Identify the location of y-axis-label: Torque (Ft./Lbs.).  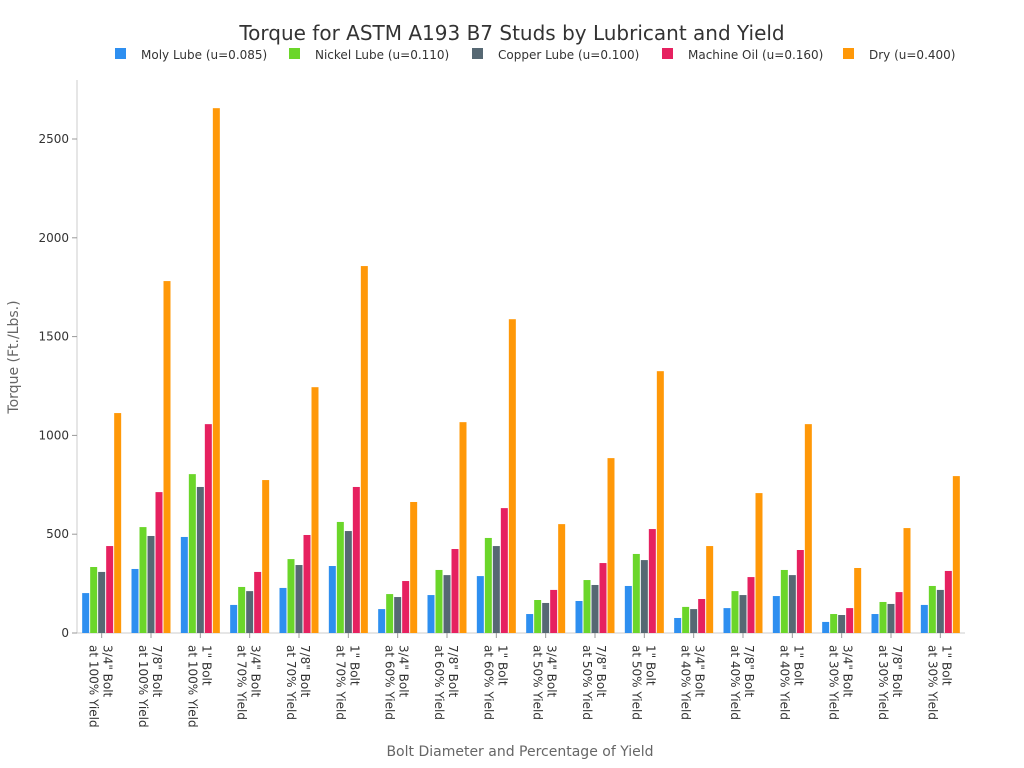
(14, 357).